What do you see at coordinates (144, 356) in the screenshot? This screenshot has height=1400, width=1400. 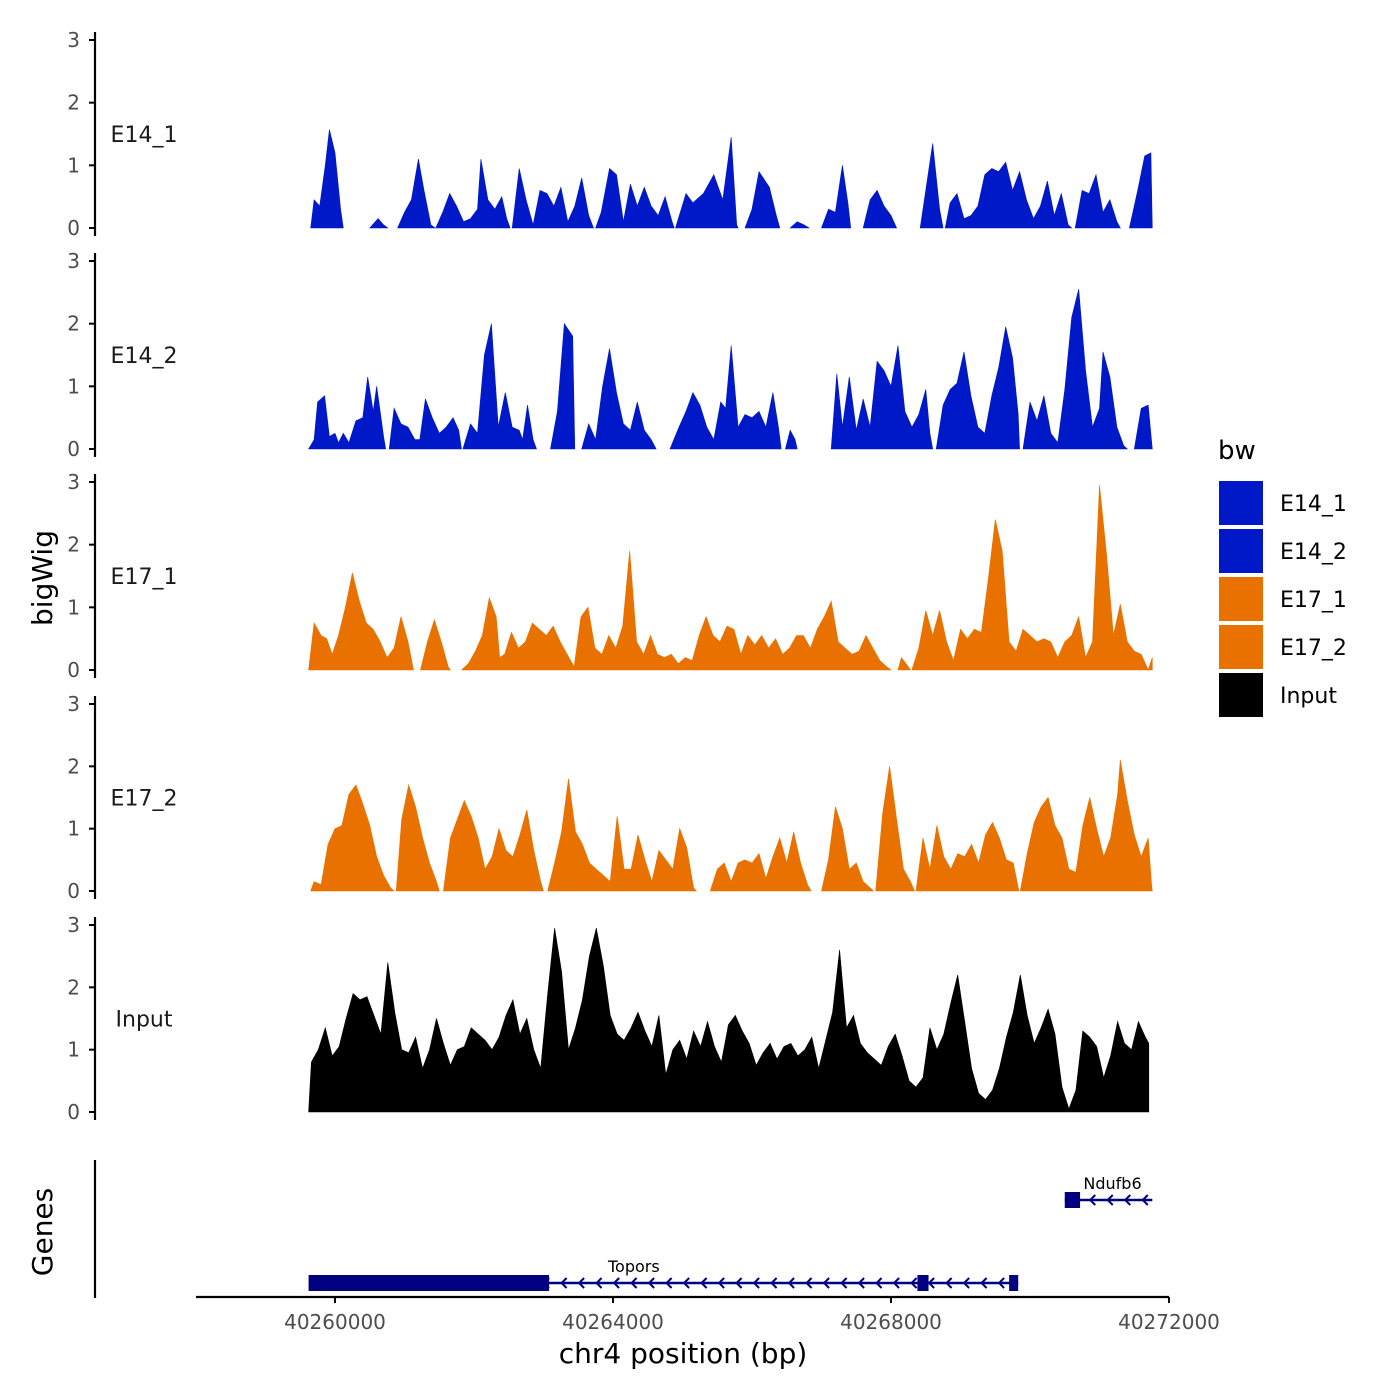 I see `track-label: E14_2` at bounding box center [144, 356].